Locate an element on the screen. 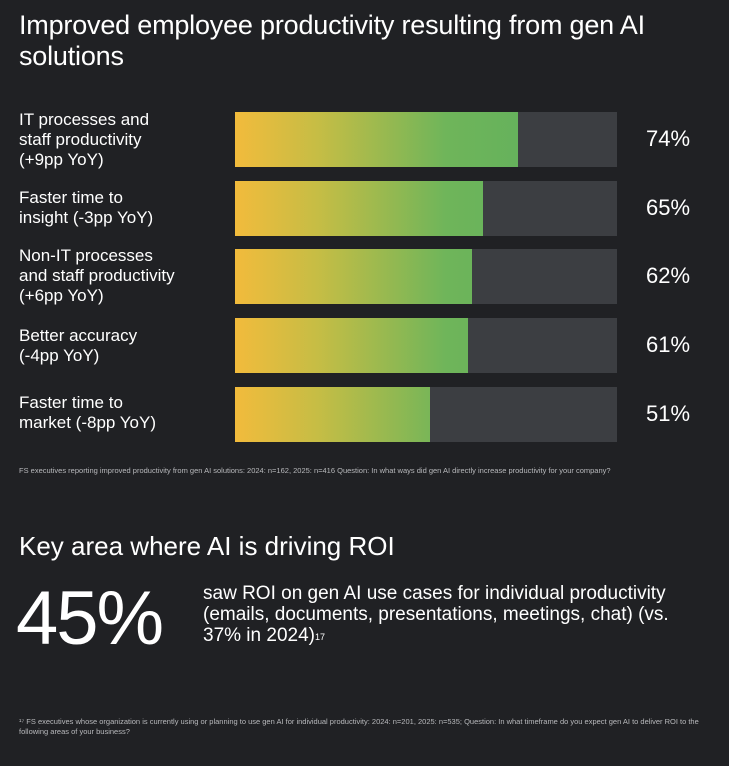  bar-label-line: (+6pp YoY) is located at coordinates (61, 295).